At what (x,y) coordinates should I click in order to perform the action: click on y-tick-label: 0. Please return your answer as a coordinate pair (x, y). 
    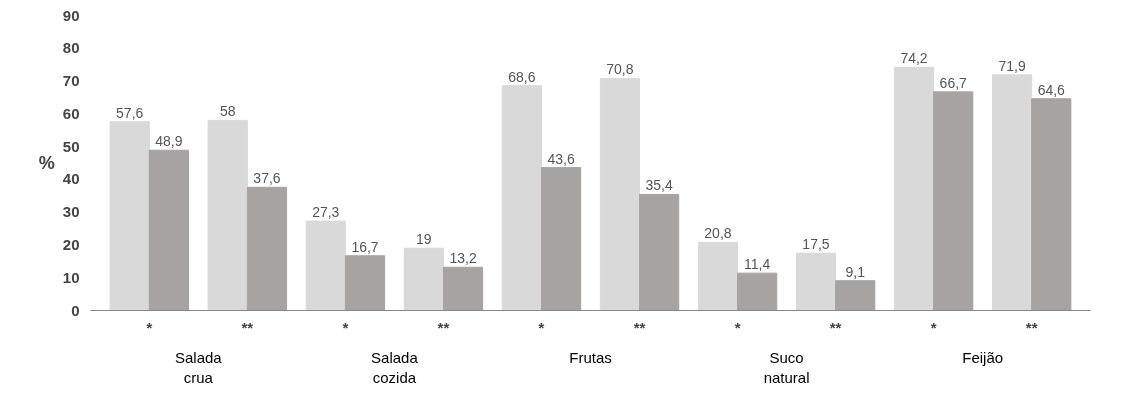
    Looking at the image, I should click on (75, 310).